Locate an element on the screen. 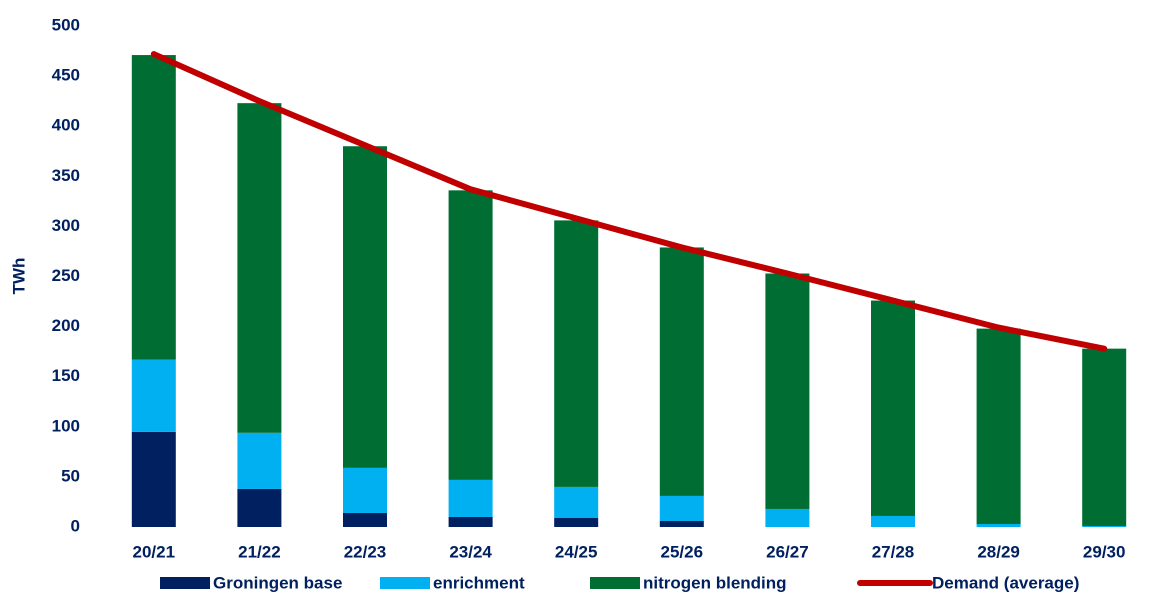  y-tick-label: 0 is located at coordinates (75, 525).